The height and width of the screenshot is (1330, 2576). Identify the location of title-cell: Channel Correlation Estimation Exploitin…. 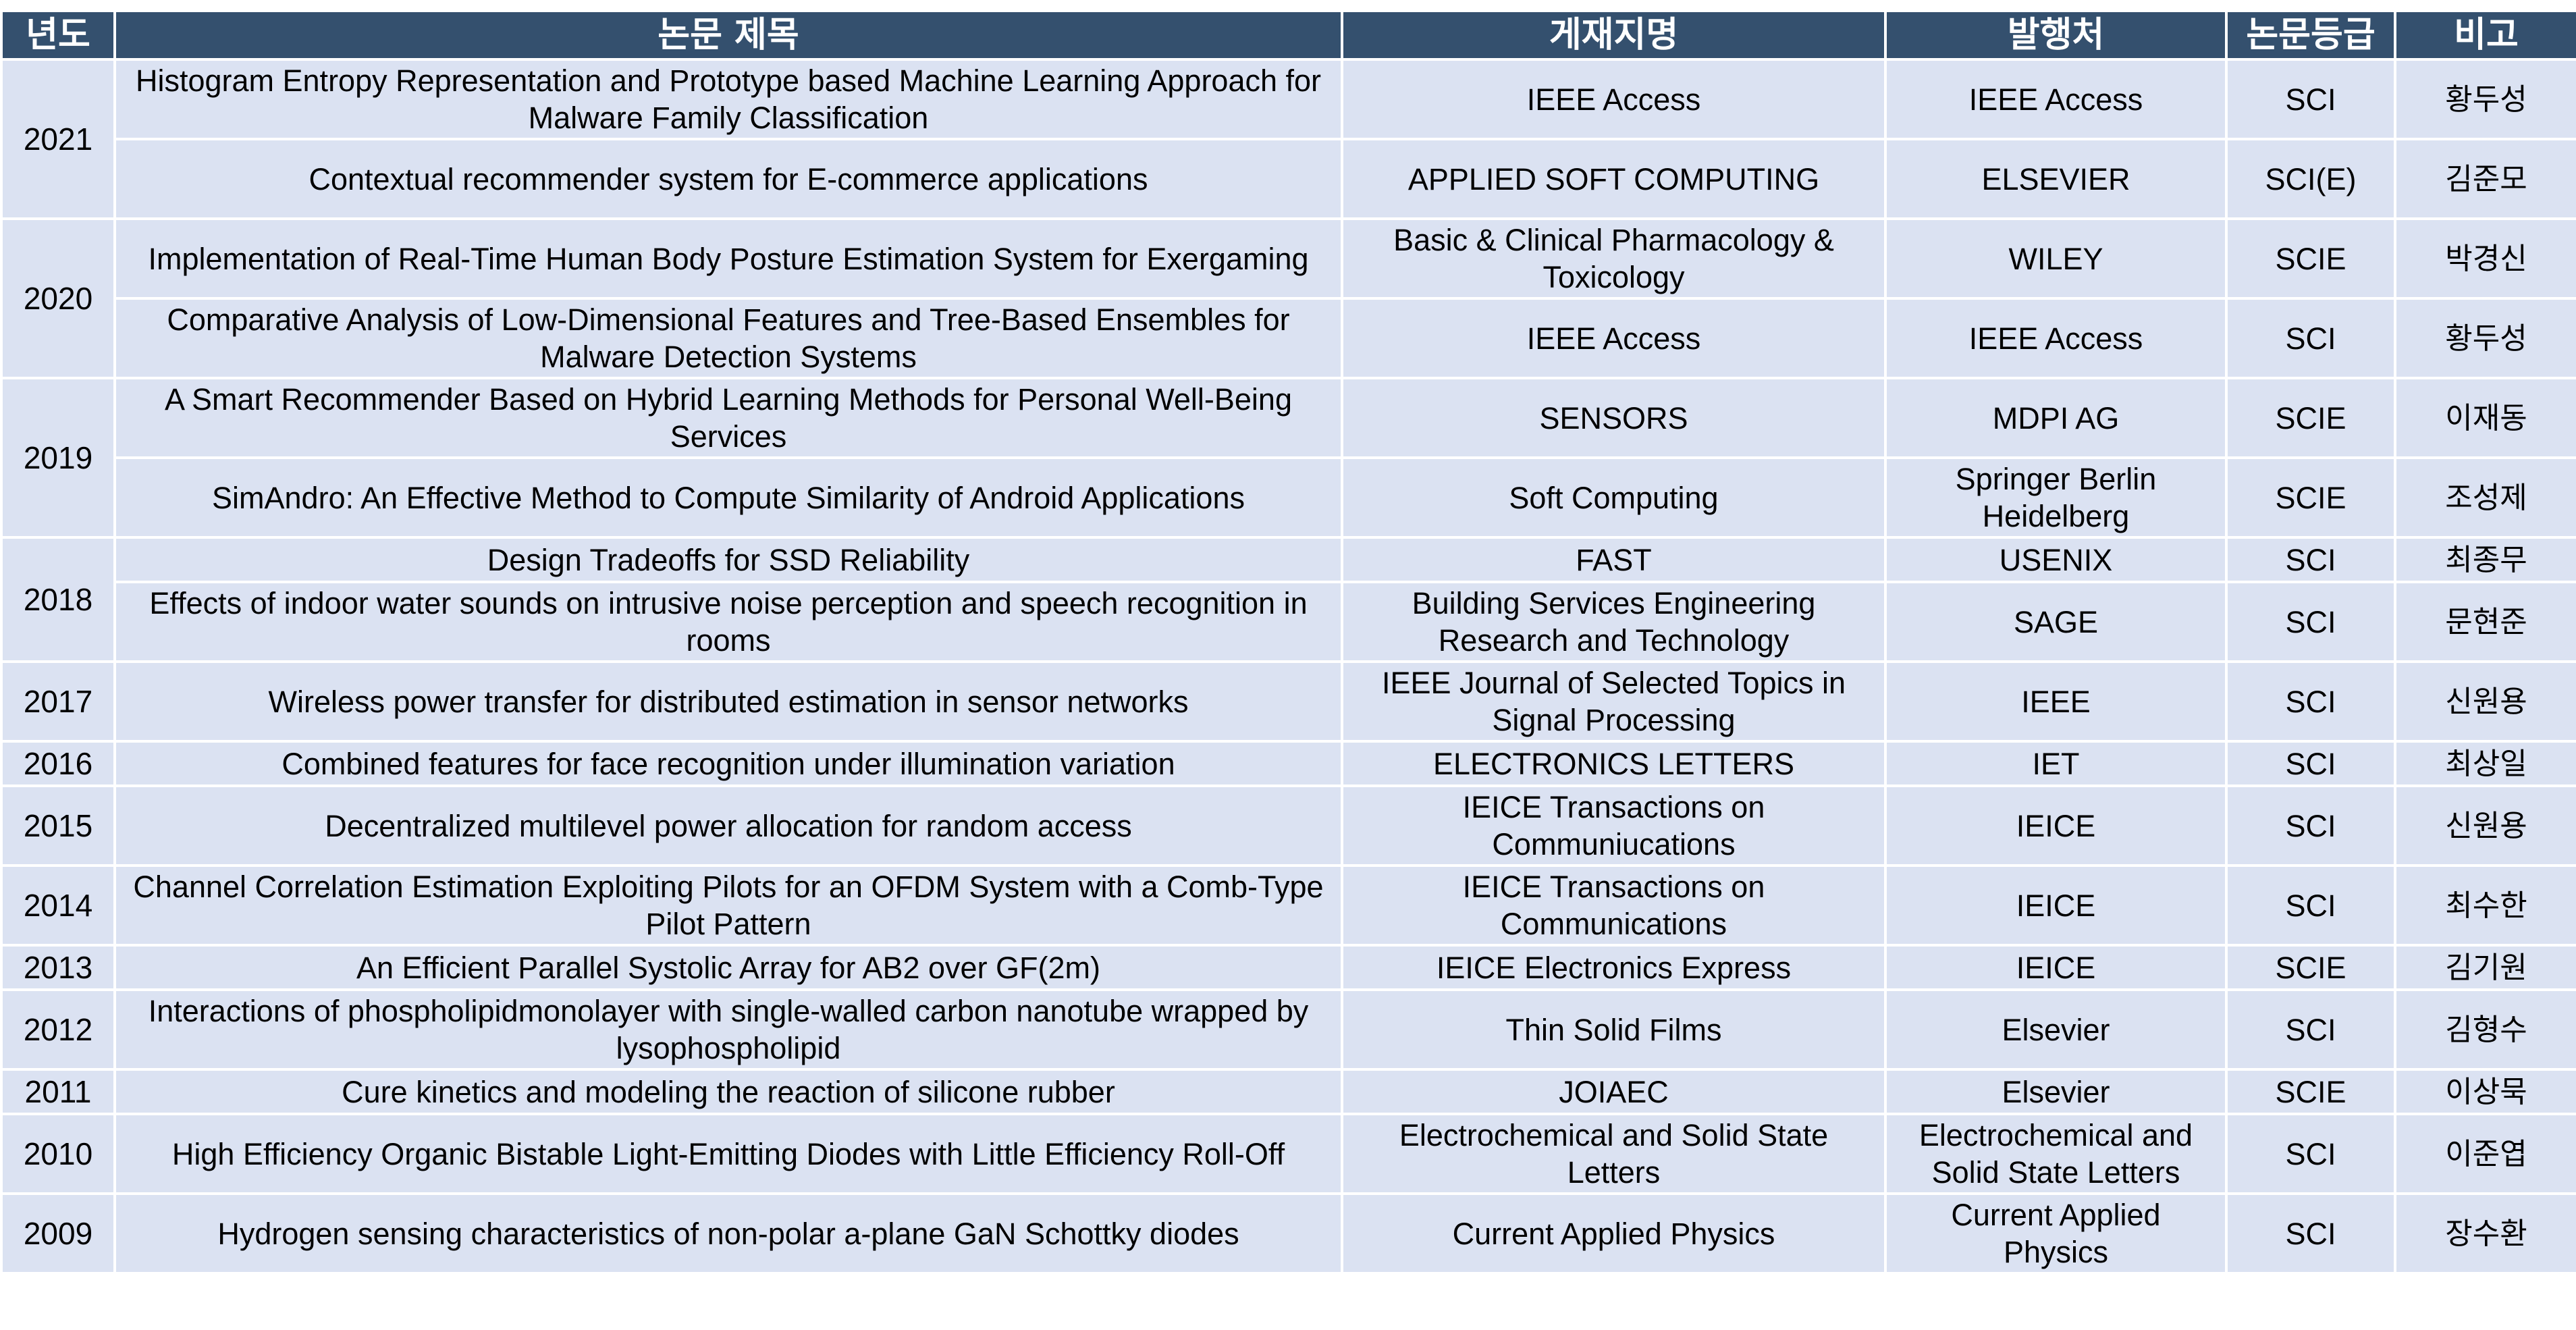
(728, 906).